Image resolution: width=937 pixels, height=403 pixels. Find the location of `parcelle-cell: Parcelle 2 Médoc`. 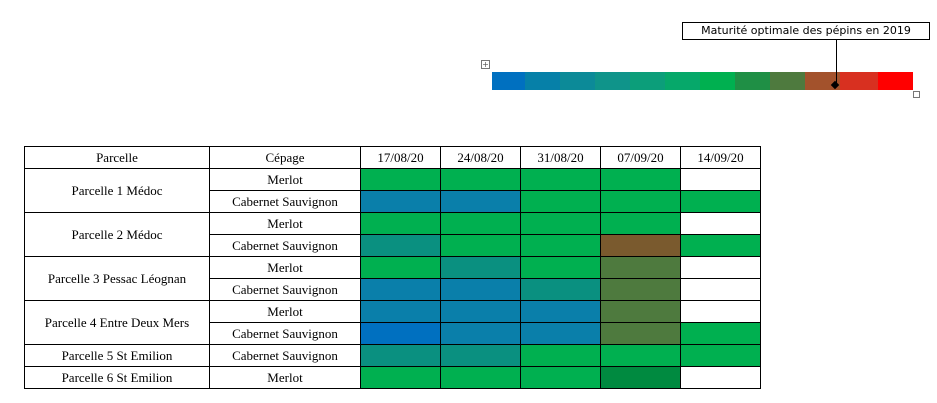

parcelle-cell: Parcelle 2 Médoc is located at coordinates (117, 234).